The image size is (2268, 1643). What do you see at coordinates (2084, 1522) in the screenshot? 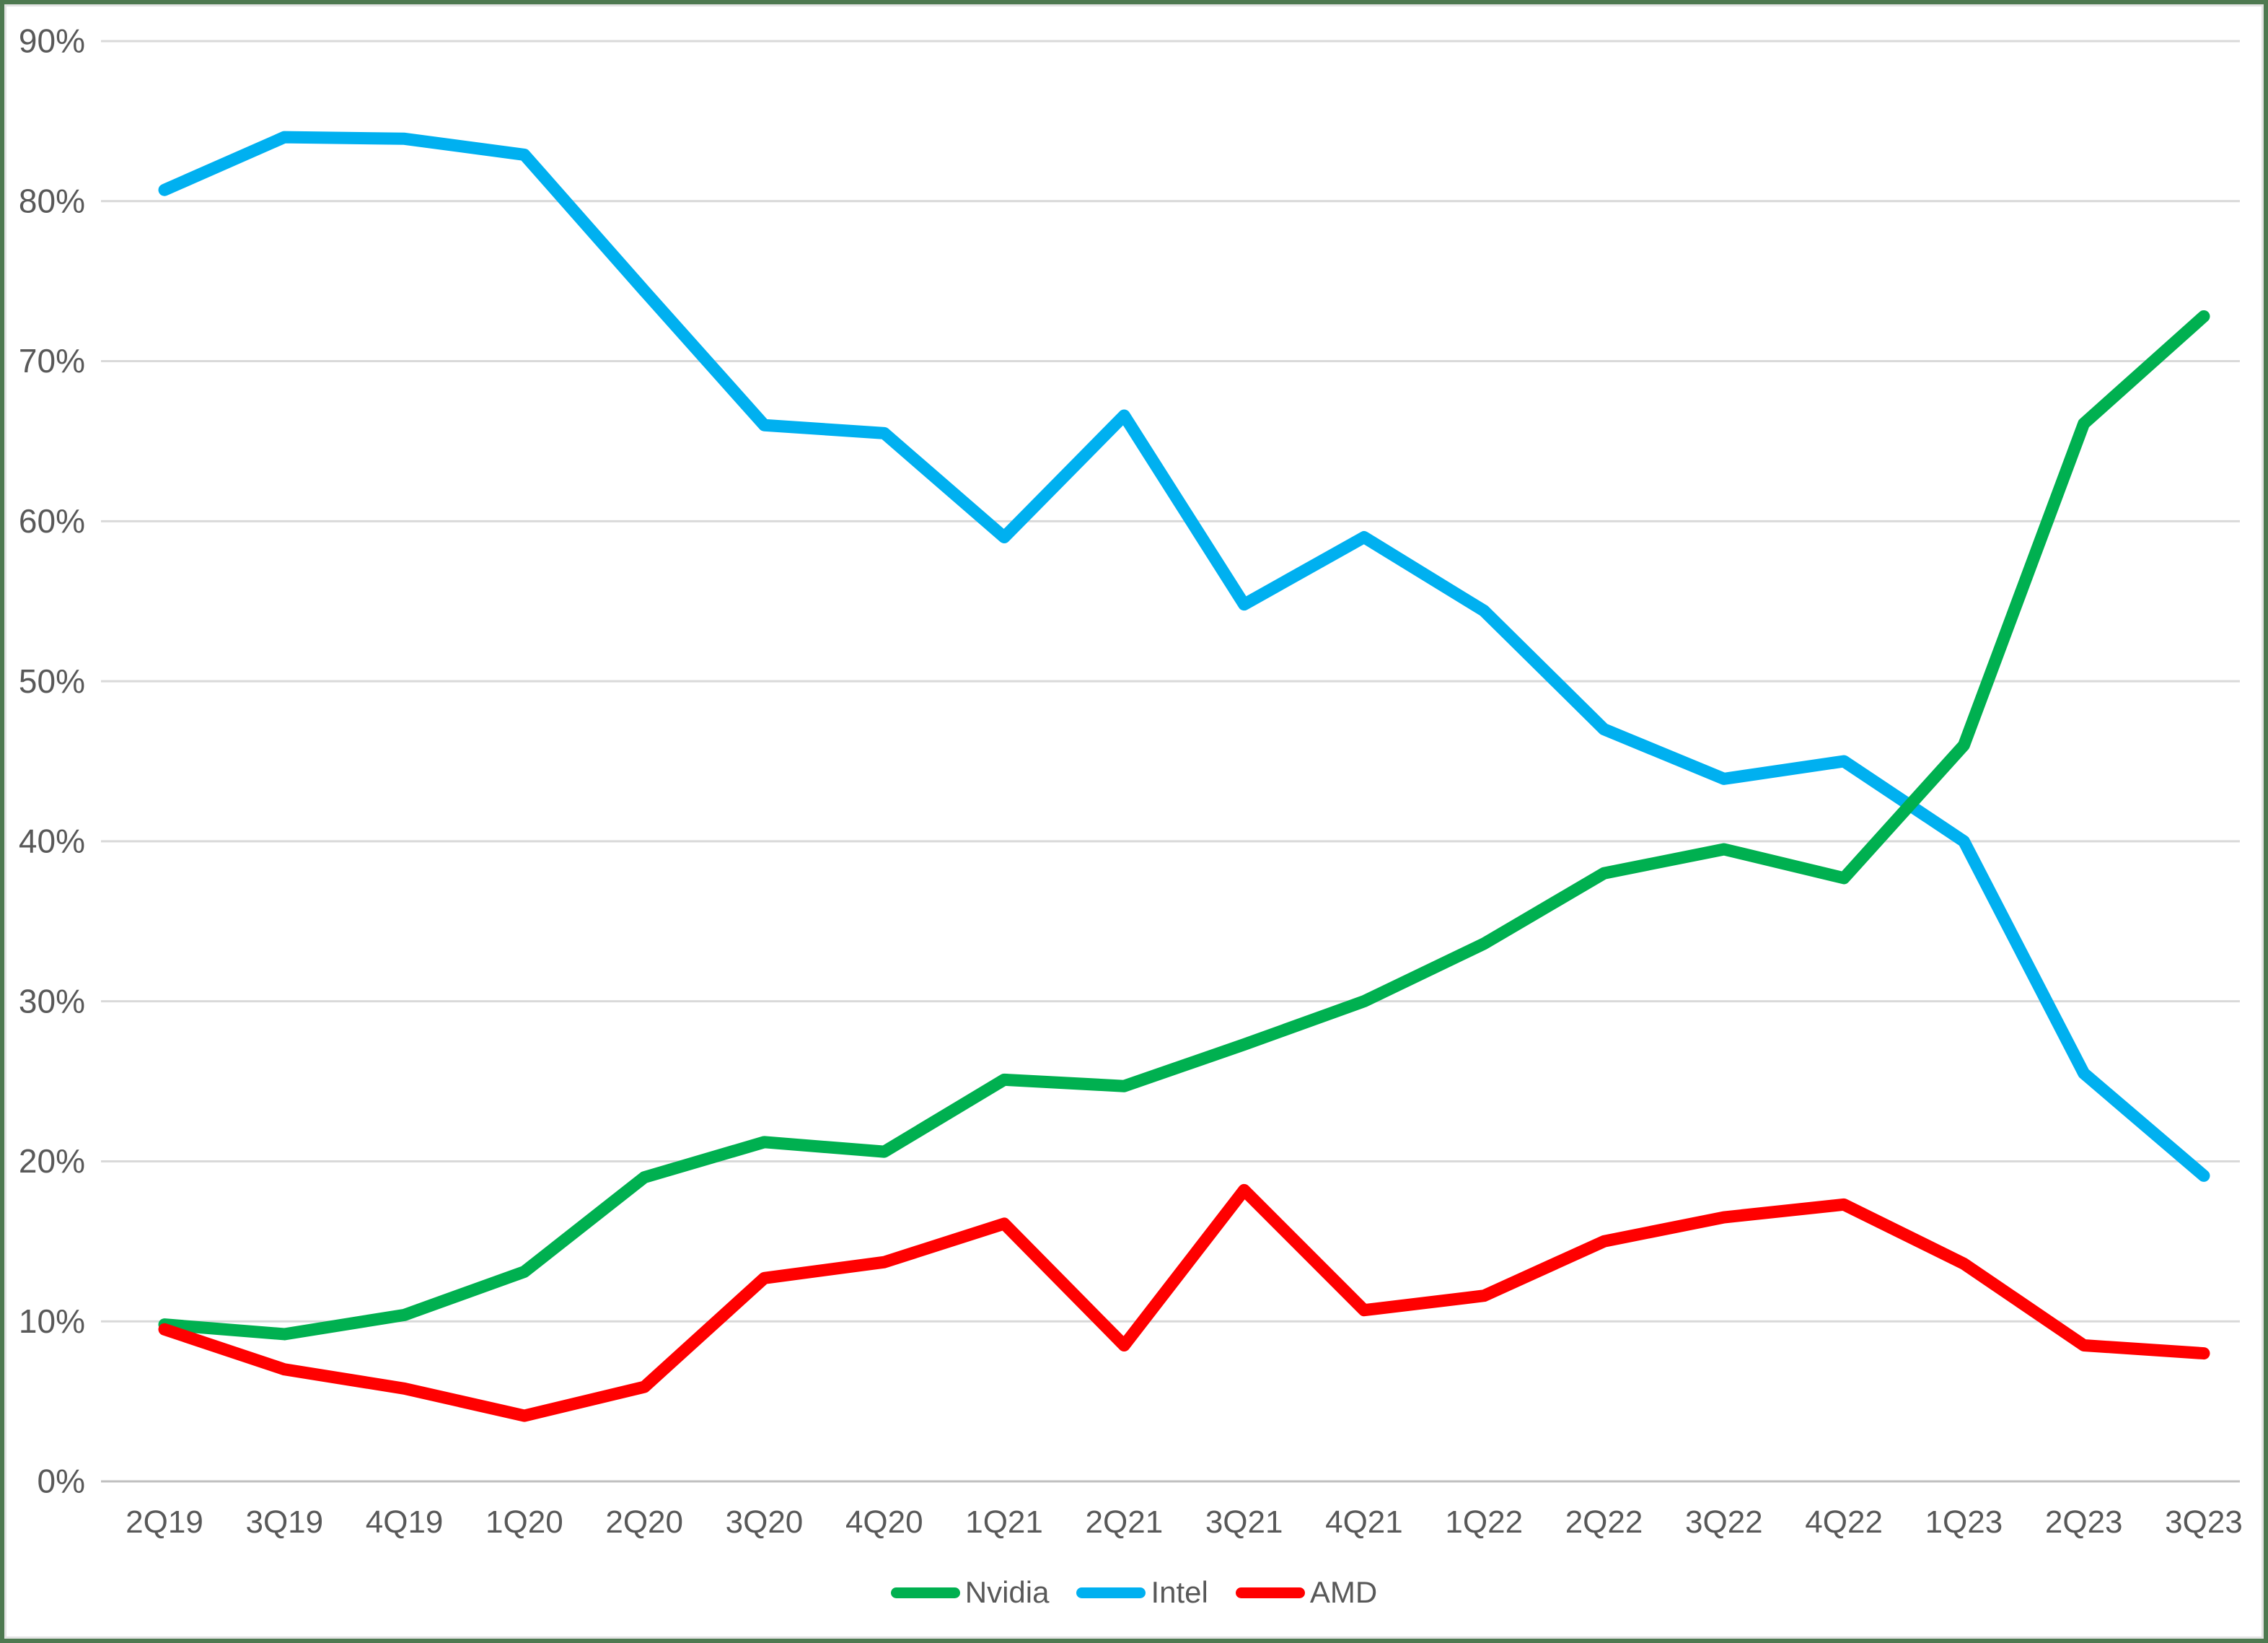
I see `x-tick-label: 2Q23` at bounding box center [2084, 1522].